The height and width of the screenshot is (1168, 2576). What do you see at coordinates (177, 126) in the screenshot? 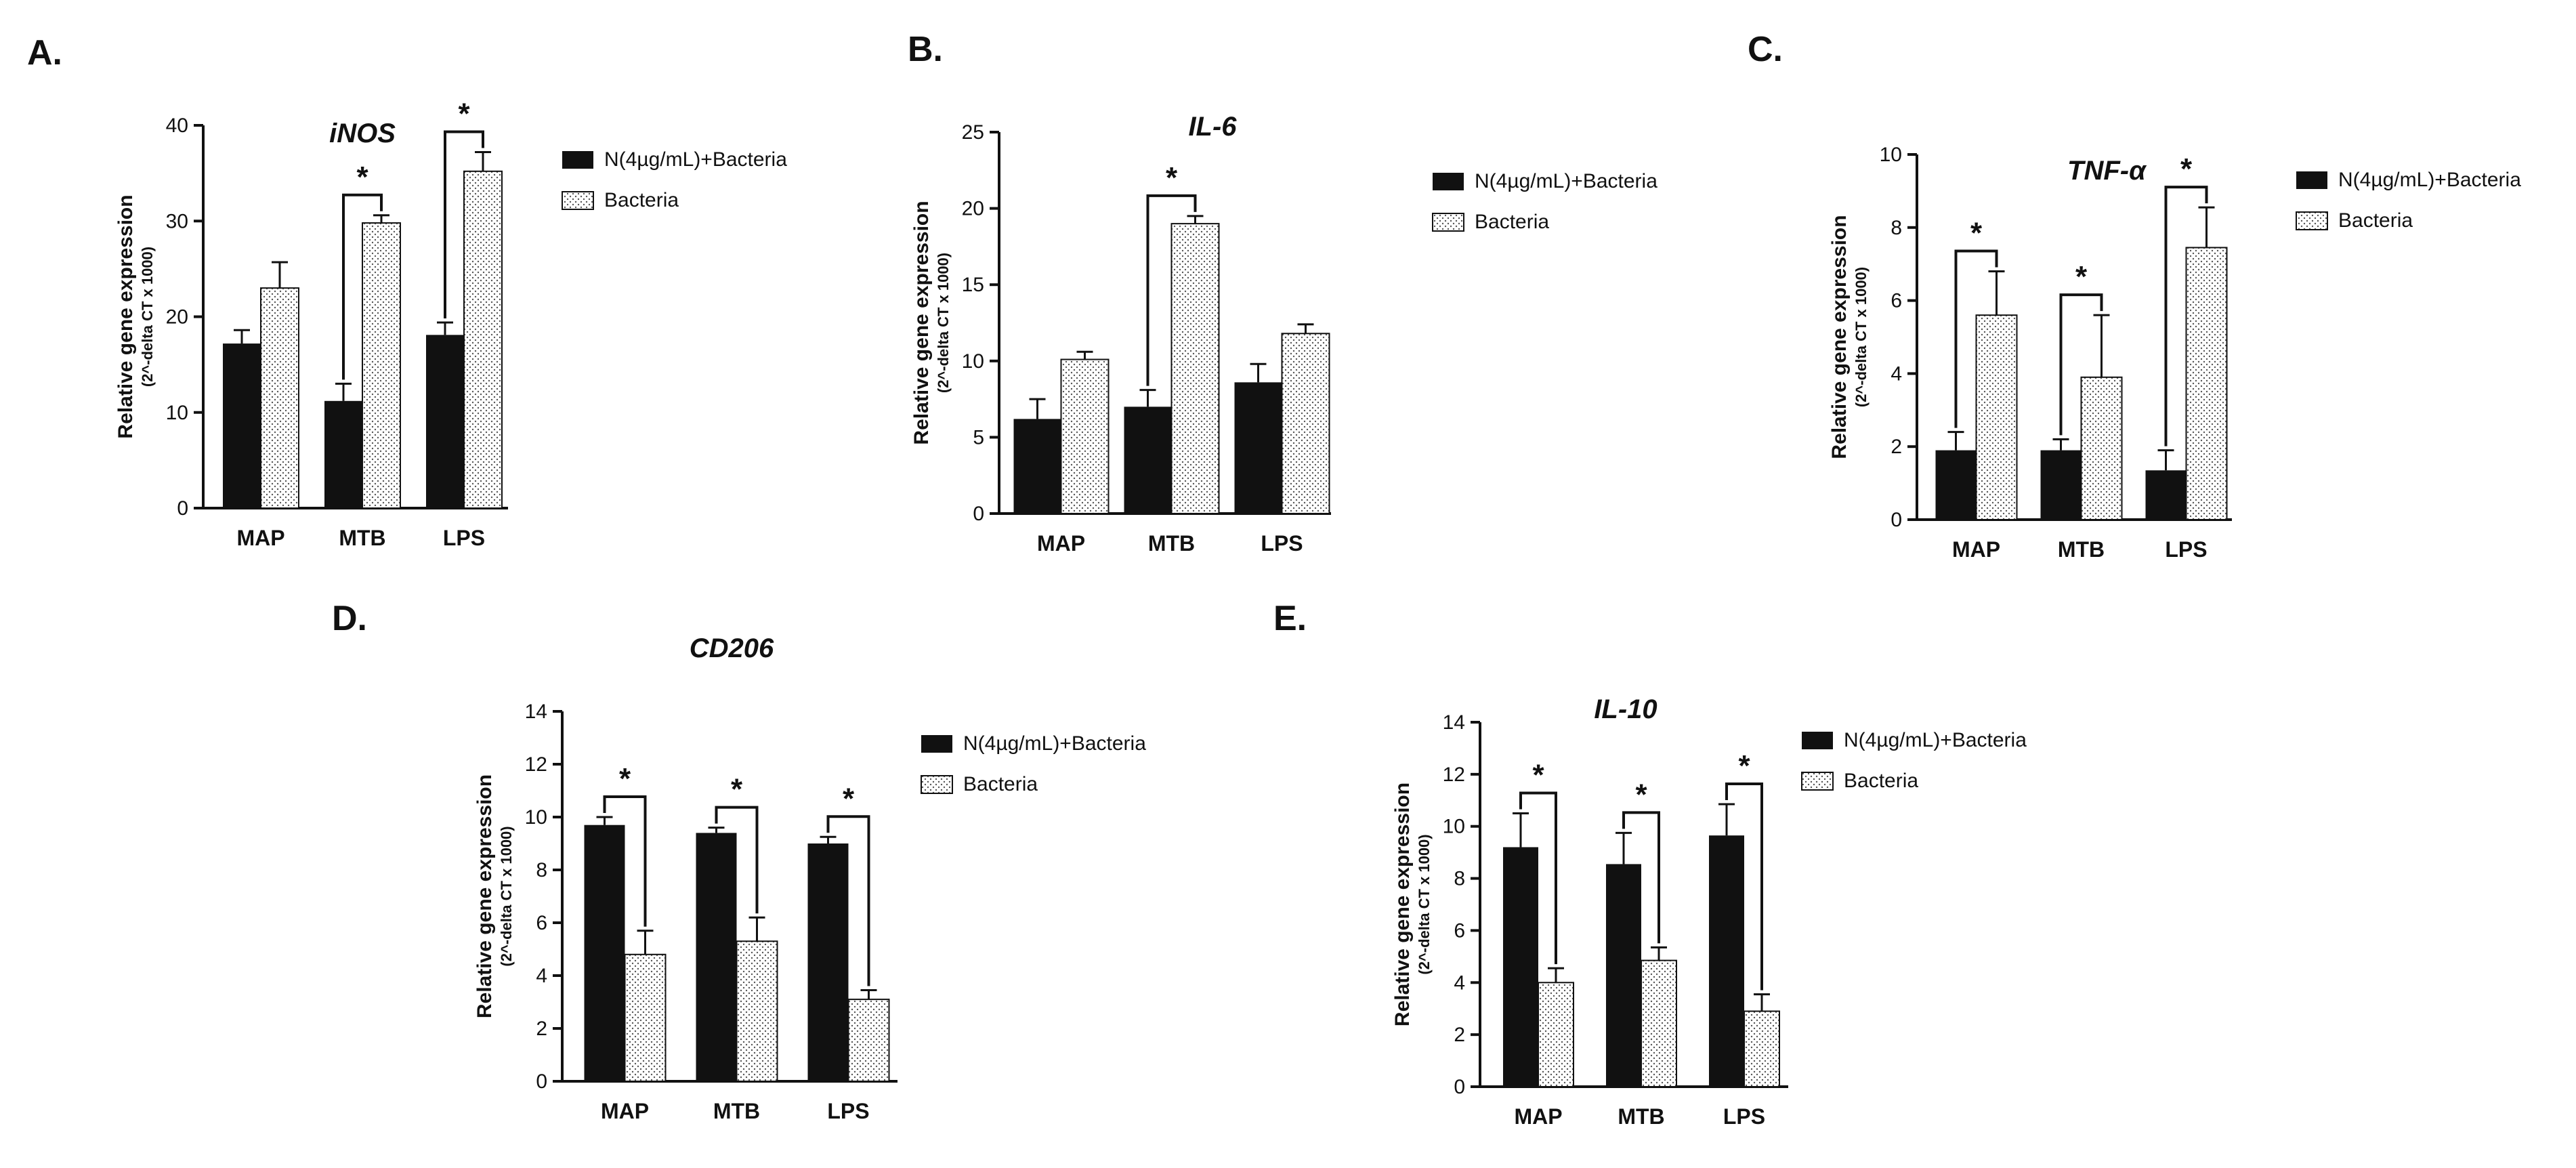
I see `y-tick-label: 40` at bounding box center [177, 126].